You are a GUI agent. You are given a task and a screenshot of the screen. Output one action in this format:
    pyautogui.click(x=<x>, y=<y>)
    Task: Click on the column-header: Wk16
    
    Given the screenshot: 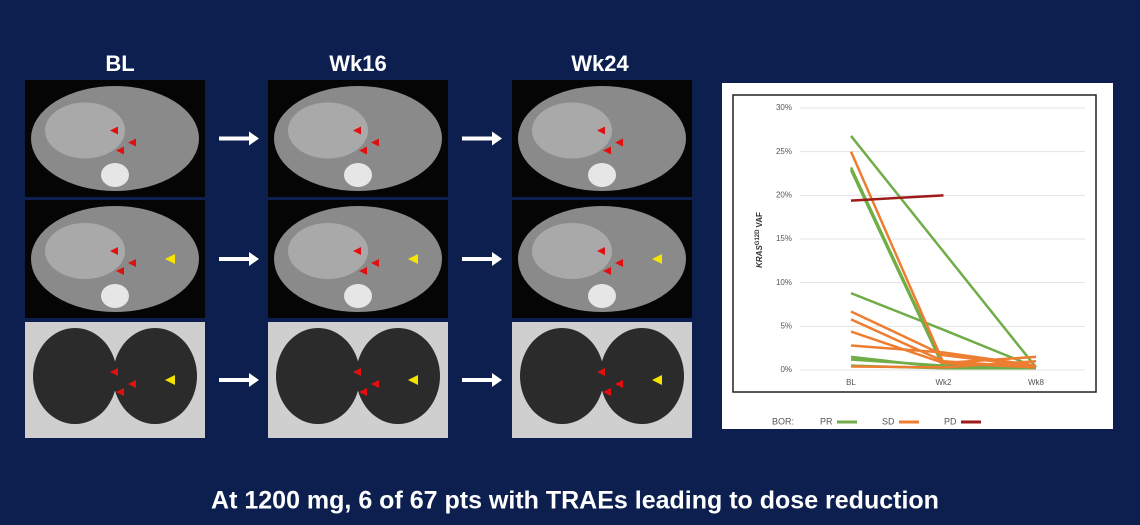 What is the action you would take?
    pyautogui.click(x=357, y=63)
    